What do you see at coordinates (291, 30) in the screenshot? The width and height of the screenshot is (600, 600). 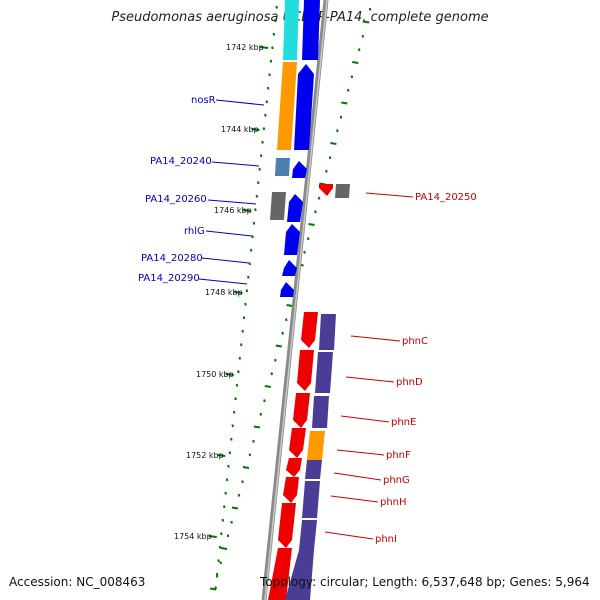 I see `cyan-block` at bounding box center [291, 30].